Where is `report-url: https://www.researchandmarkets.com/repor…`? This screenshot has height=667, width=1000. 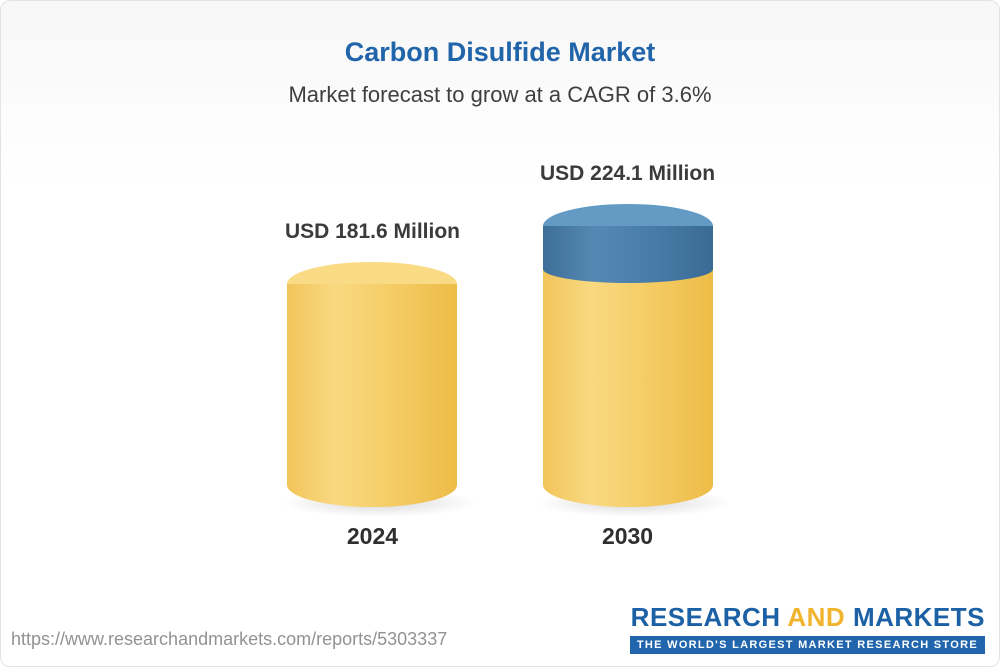 report-url: https://www.researchandmarkets.com/repor… is located at coordinates (229, 639).